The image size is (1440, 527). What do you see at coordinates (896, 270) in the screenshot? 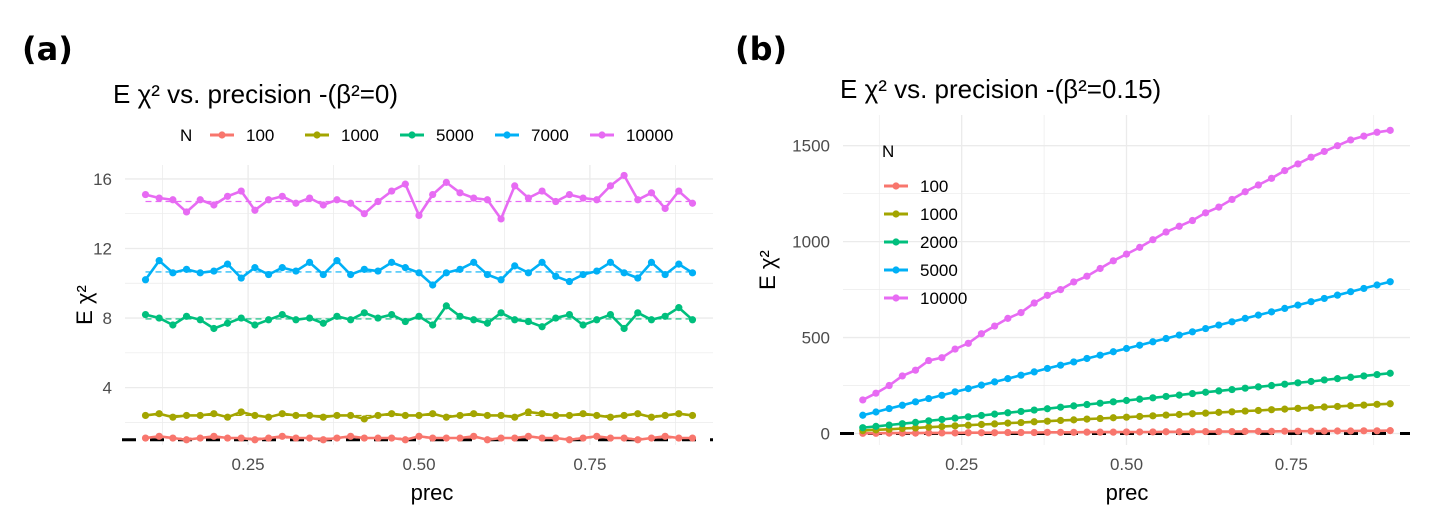
I see `legend-key-point` at bounding box center [896, 270].